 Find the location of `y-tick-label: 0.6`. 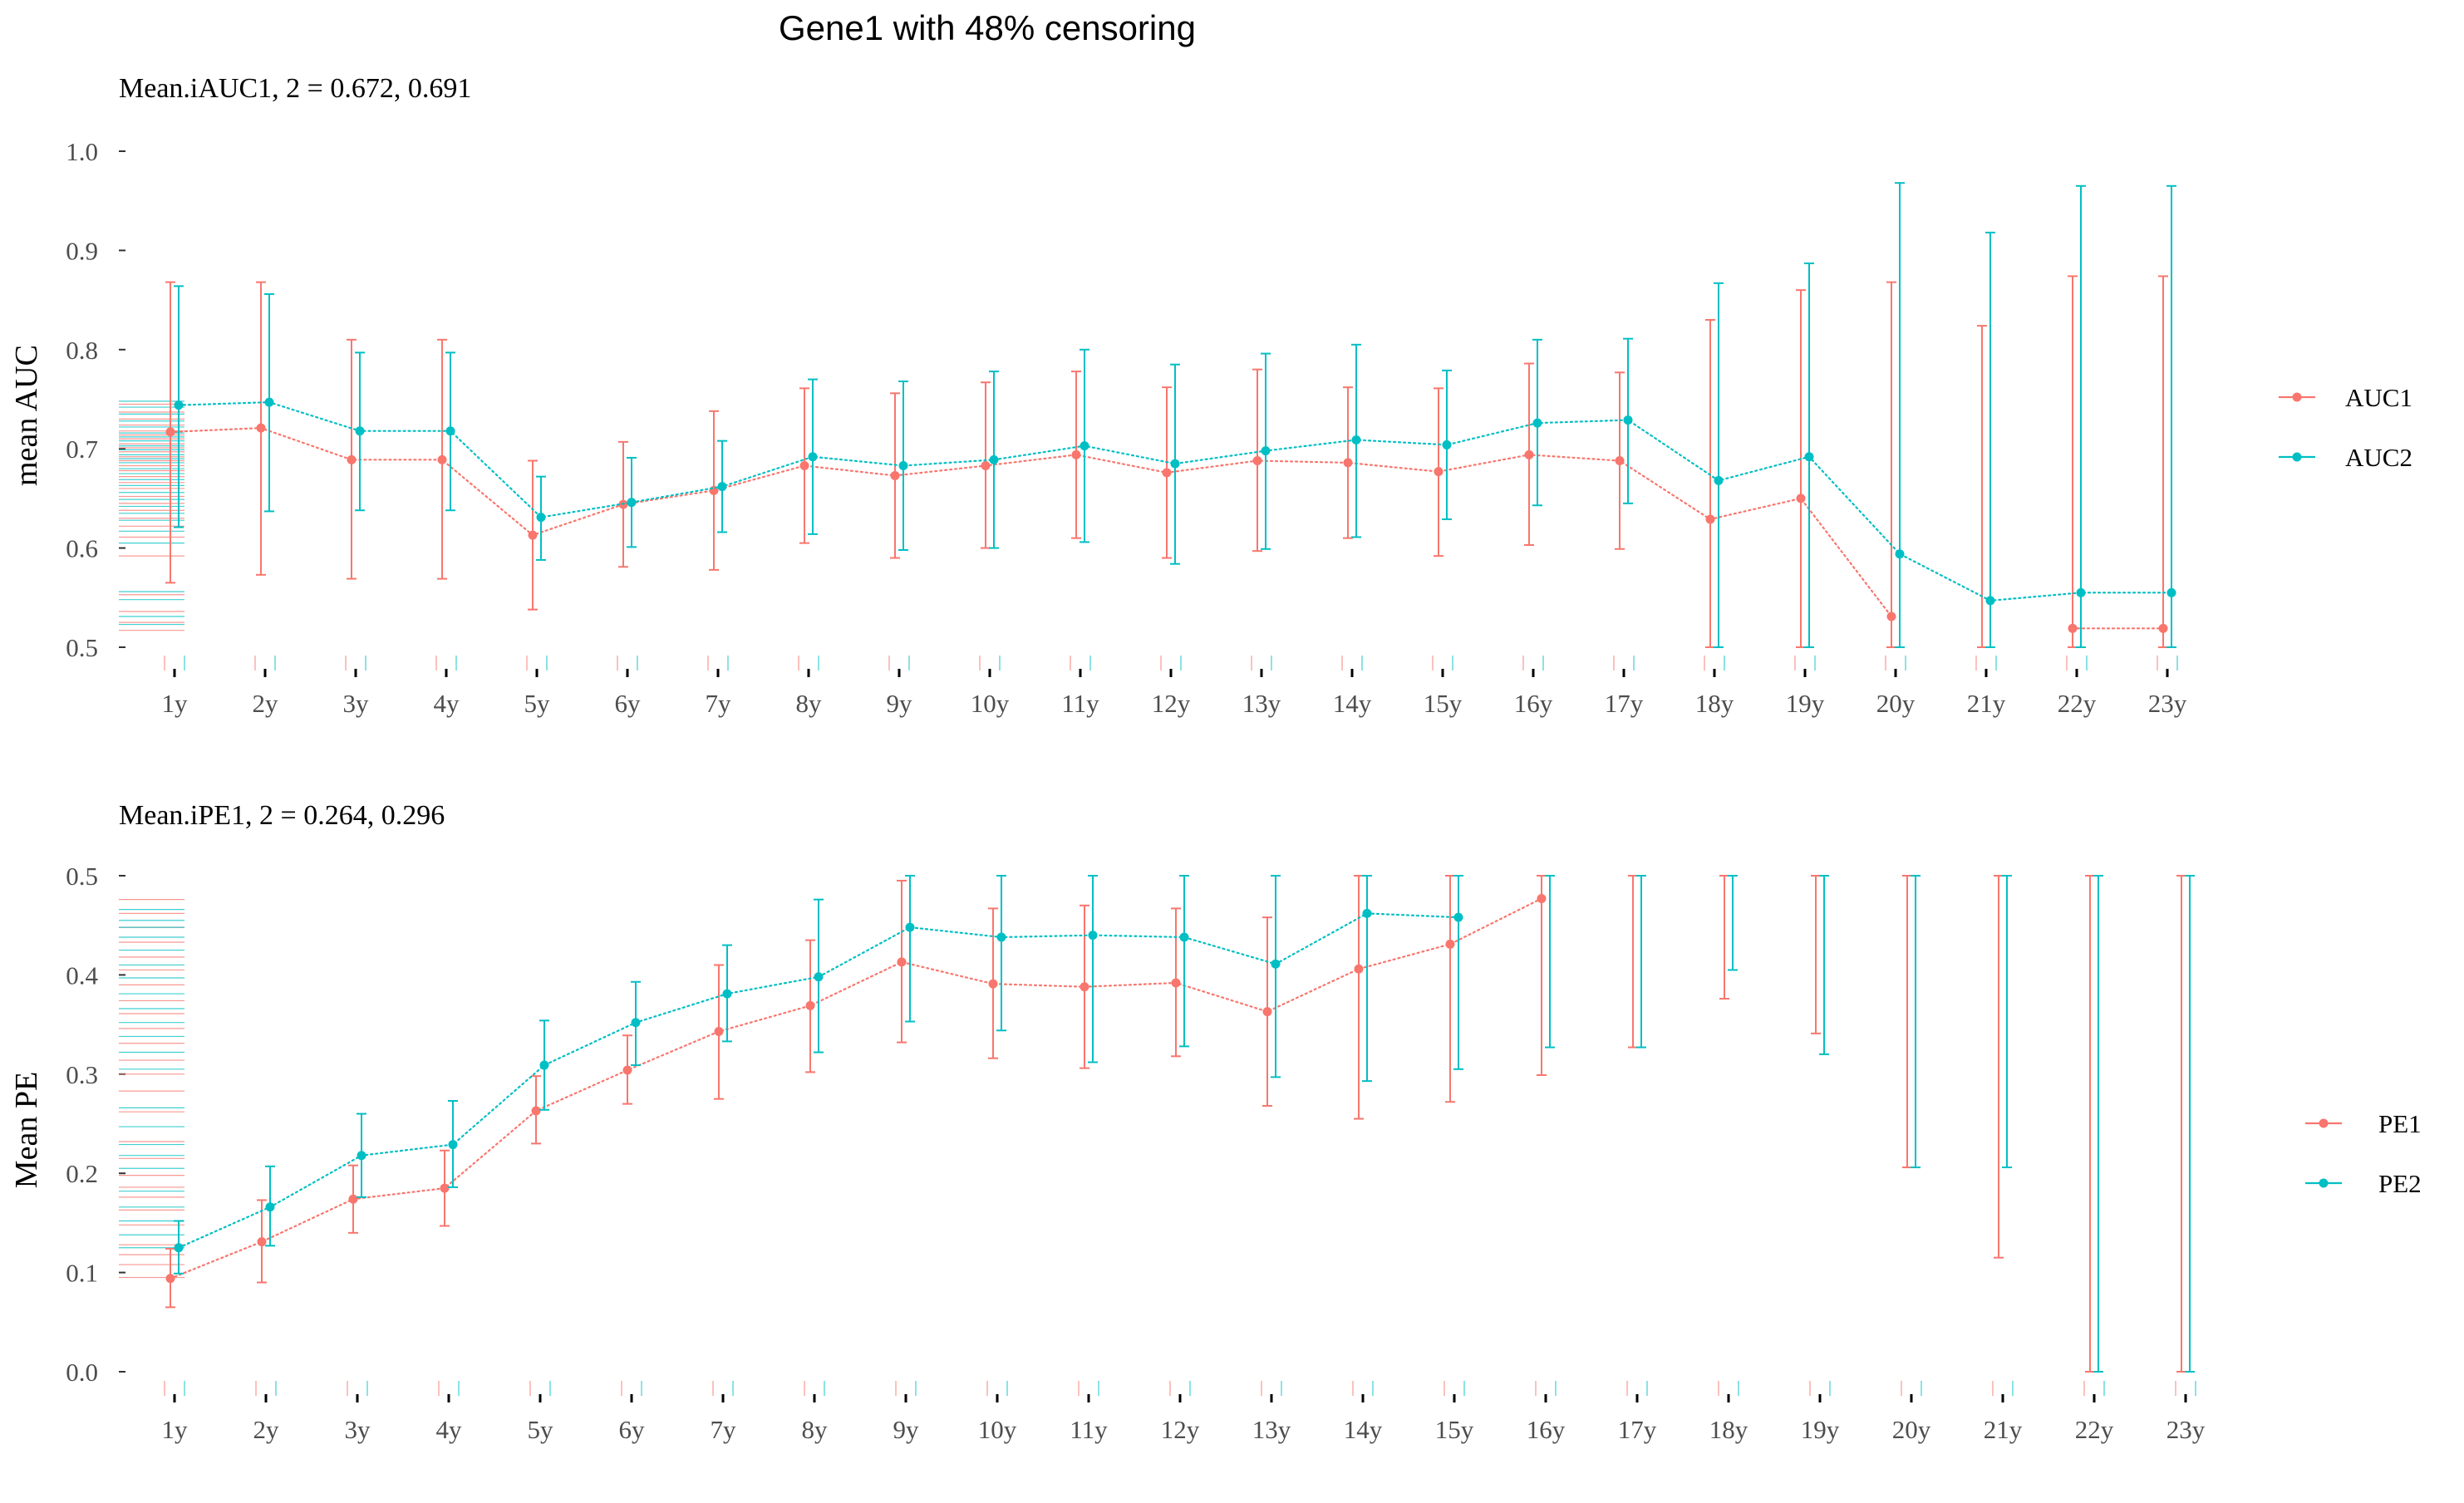

y-tick-label: 0.6 is located at coordinates (82, 548).